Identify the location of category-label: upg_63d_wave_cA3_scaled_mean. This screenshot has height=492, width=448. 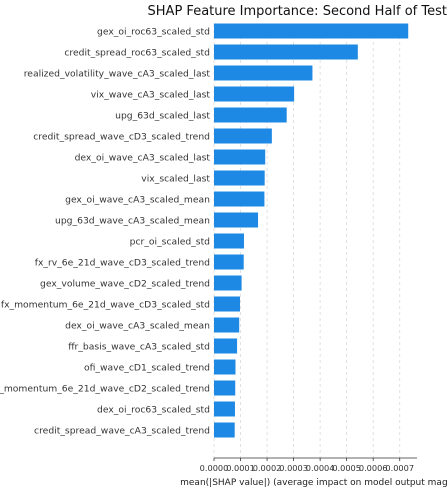
(132, 220).